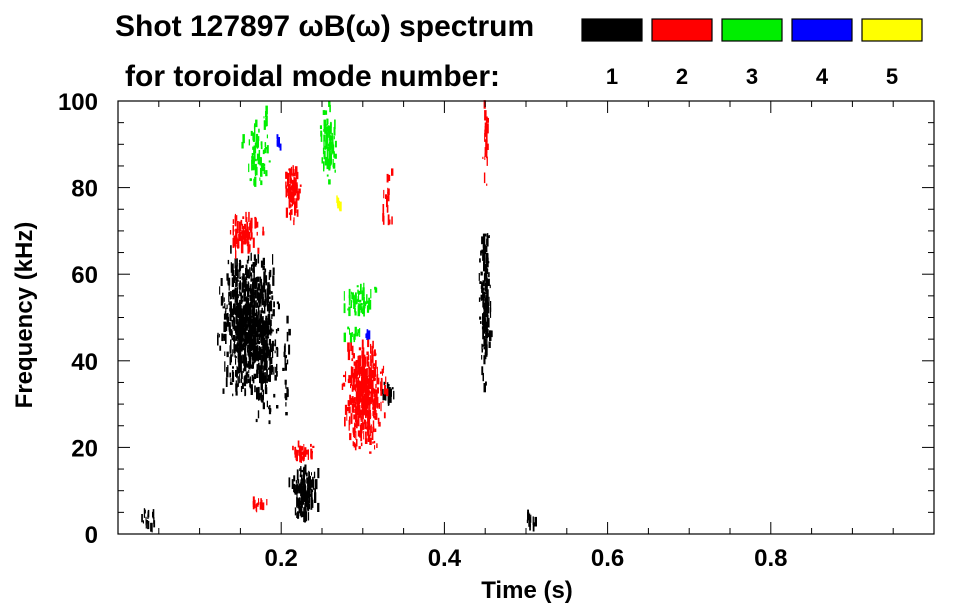  What do you see at coordinates (24, 315) in the screenshot?
I see `y-axis-label: Frequency (kHz)` at bounding box center [24, 315].